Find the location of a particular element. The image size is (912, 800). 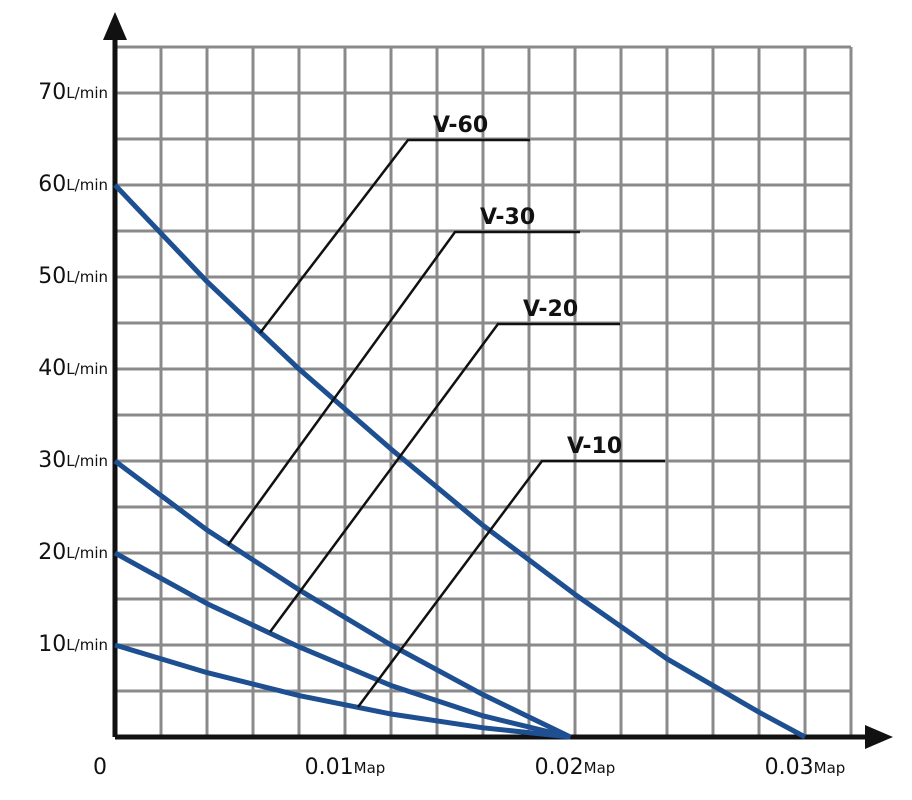

series-label: V-10 is located at coordinates (594, 446).